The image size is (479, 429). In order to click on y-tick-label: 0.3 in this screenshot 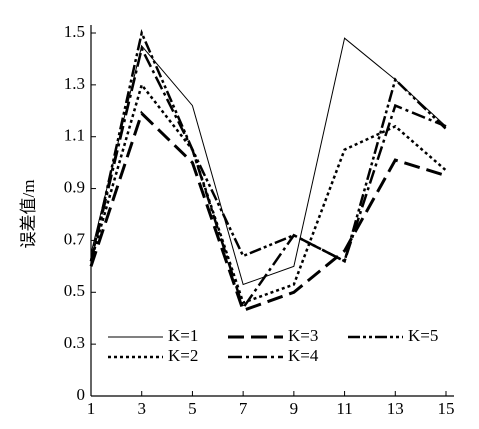, I will do `click(74, 342)`.